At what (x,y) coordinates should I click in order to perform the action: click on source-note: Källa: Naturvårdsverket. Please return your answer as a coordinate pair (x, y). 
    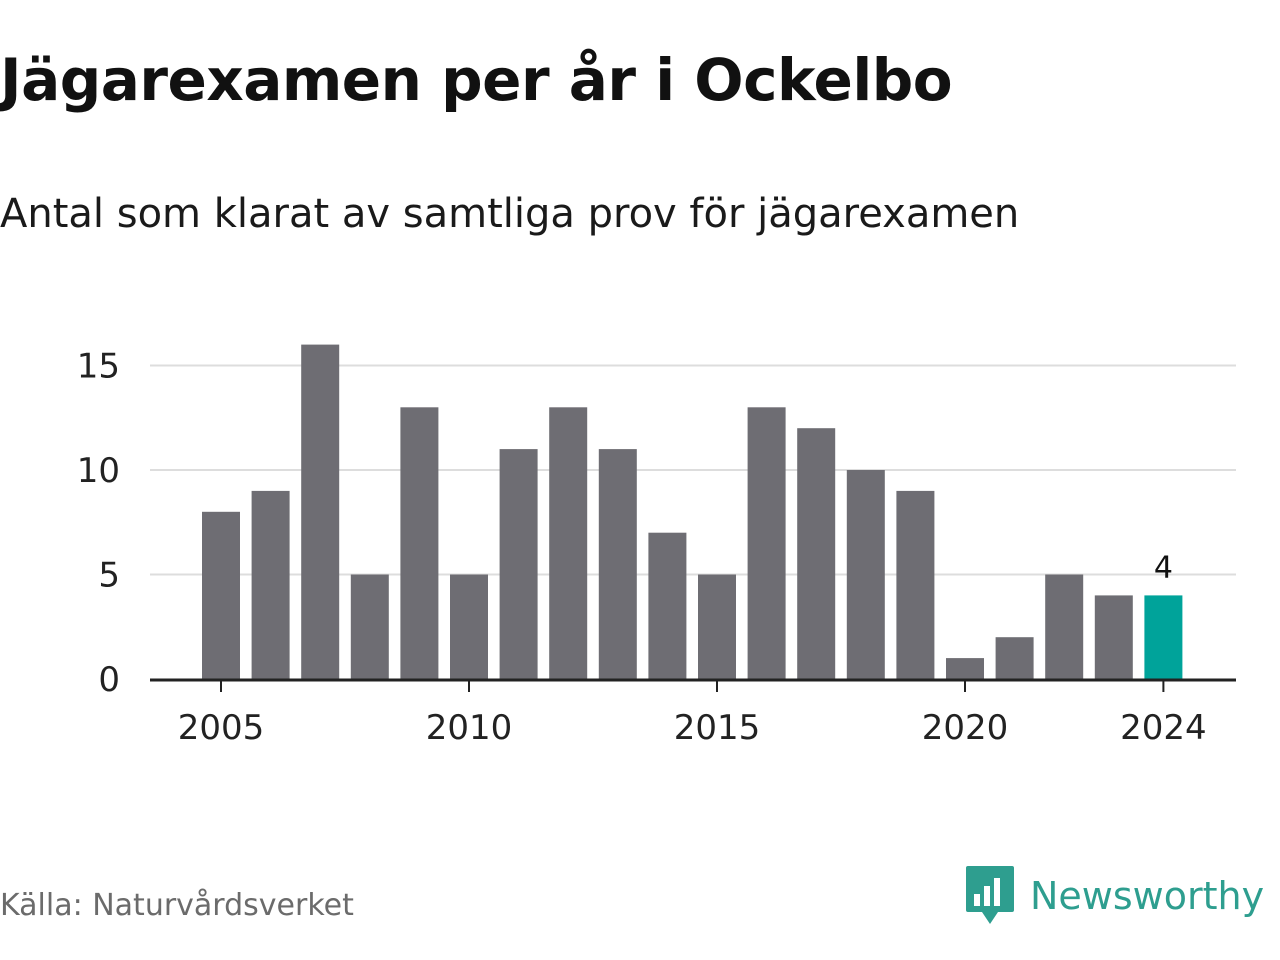
    Looking at the image, I should click on (177, 905).